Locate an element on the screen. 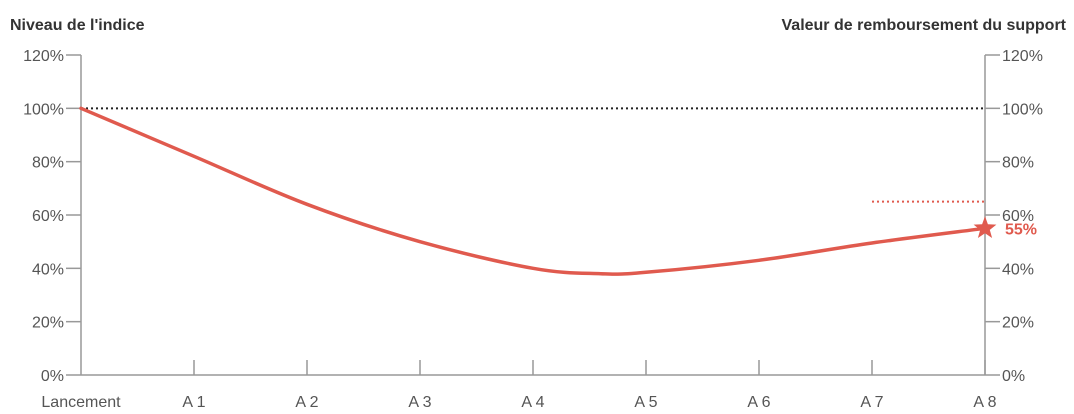 The height and width of the screenshot is (414, 1074). right-y-tick-label: 20% is located at coordinates (1018, 323).